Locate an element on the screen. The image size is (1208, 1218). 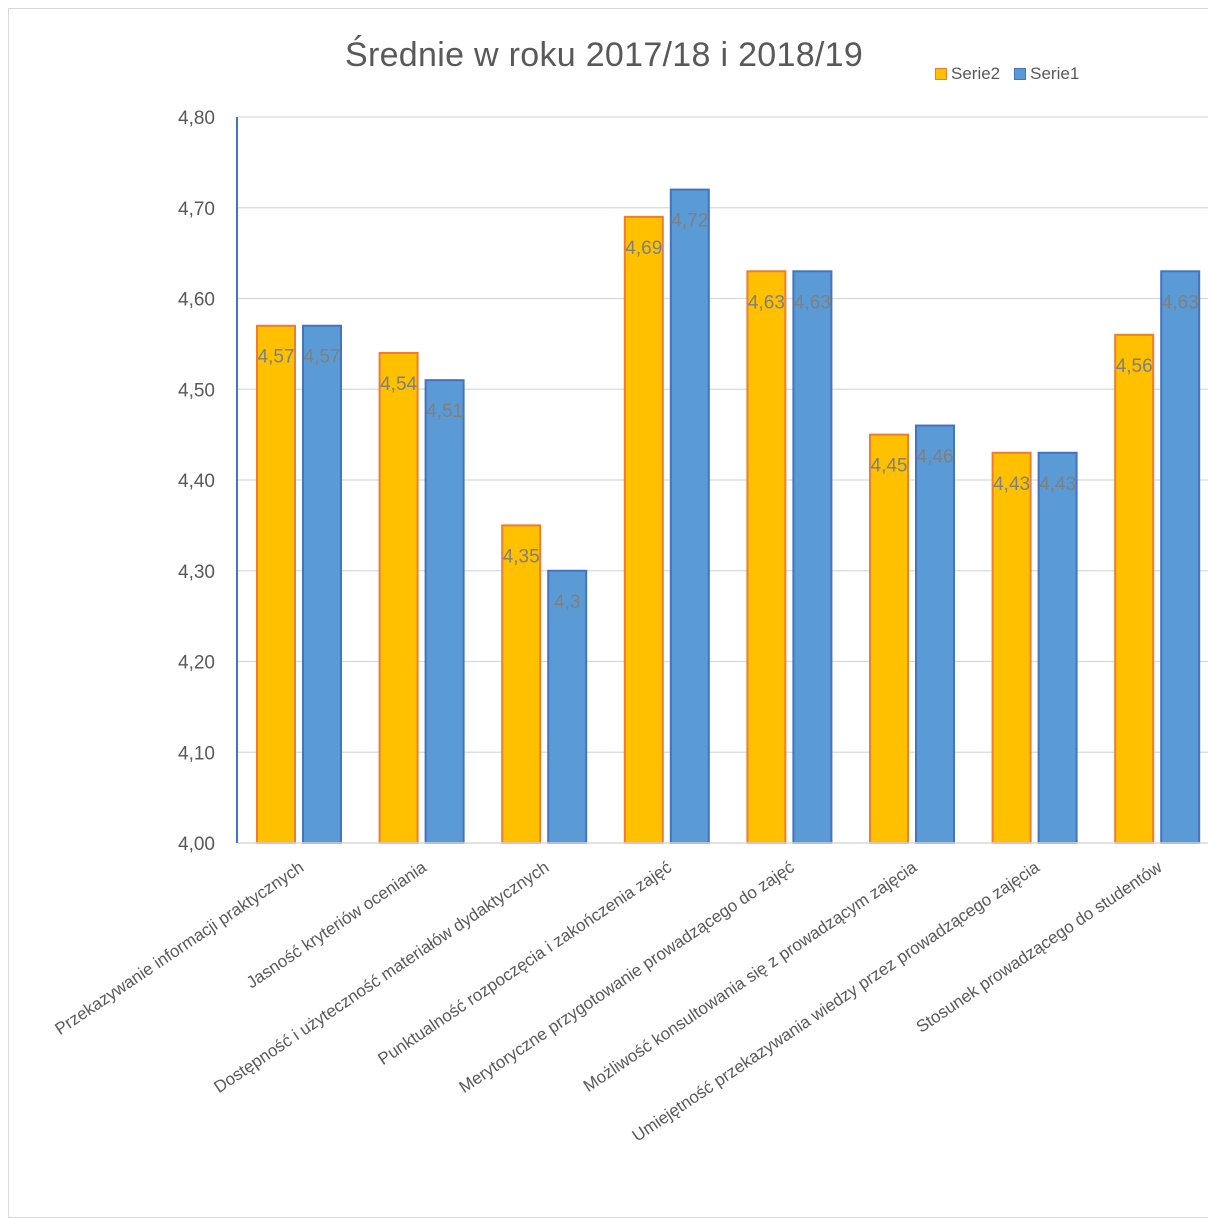
legend-label-serie2: Serie2 is located at coordinates (976, 73).